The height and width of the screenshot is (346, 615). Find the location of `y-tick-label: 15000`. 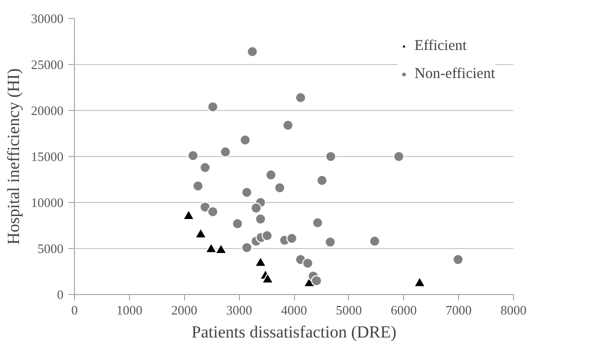

y-tick-label: 15000 is located at coordinates (47, 156).